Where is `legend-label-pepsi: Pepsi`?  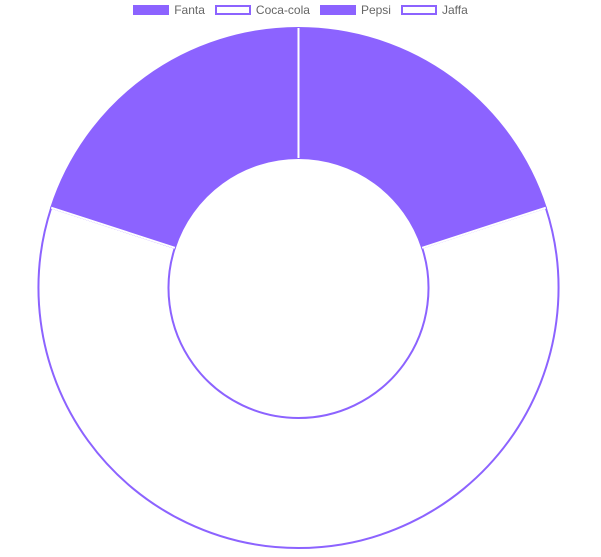
legend-label-pepsi: Pepsi is located at coordinates (375, 10).